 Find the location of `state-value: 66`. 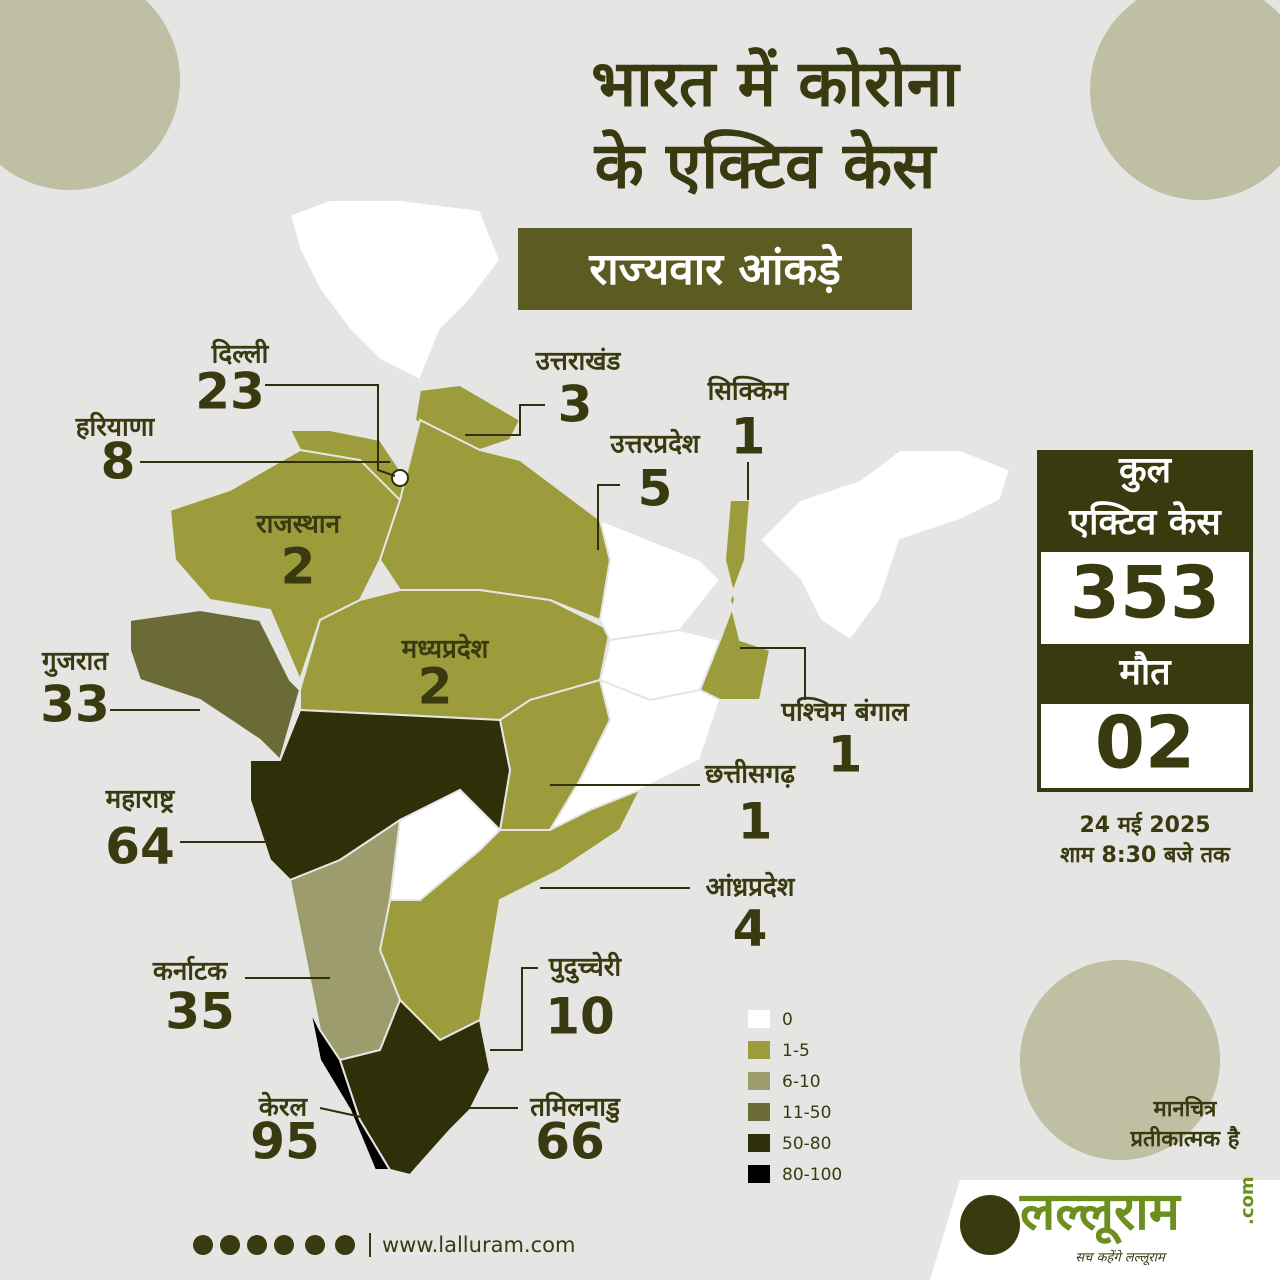

state-value: 66 is located at coordinates (570, 1142).